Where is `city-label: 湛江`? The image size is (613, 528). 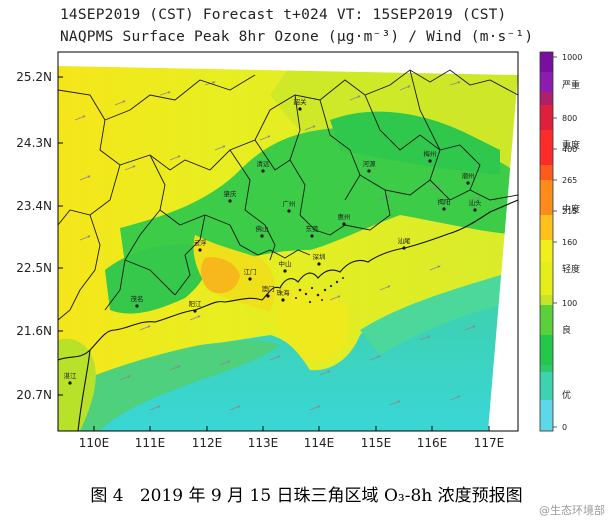 city-label: 湛江 is located at coordinates (71, 376).